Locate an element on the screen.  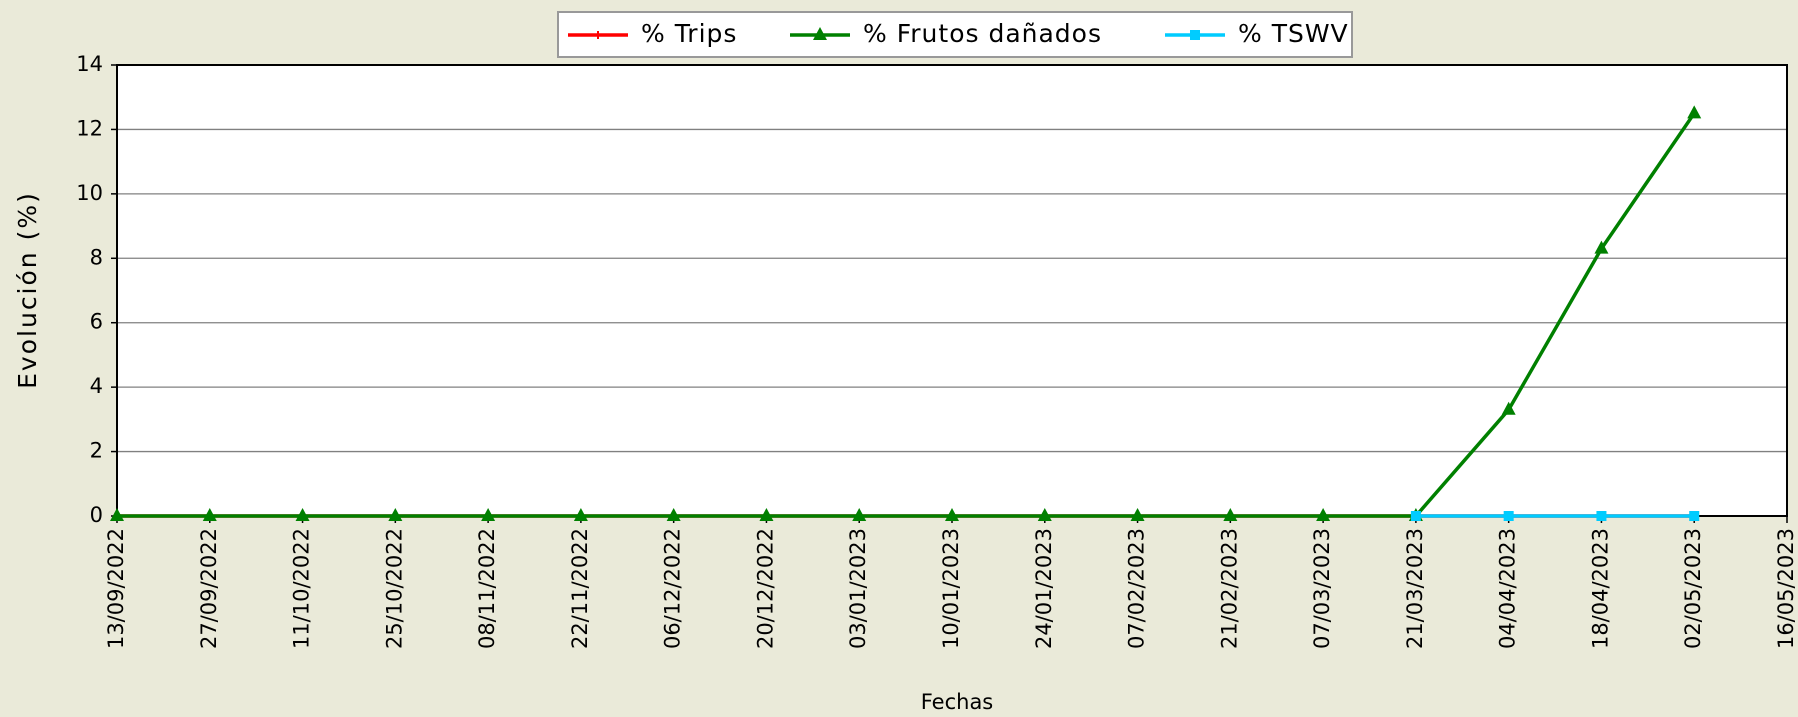
x-tick-label: 24/01/2023 is located at coordinates (1044, 588).